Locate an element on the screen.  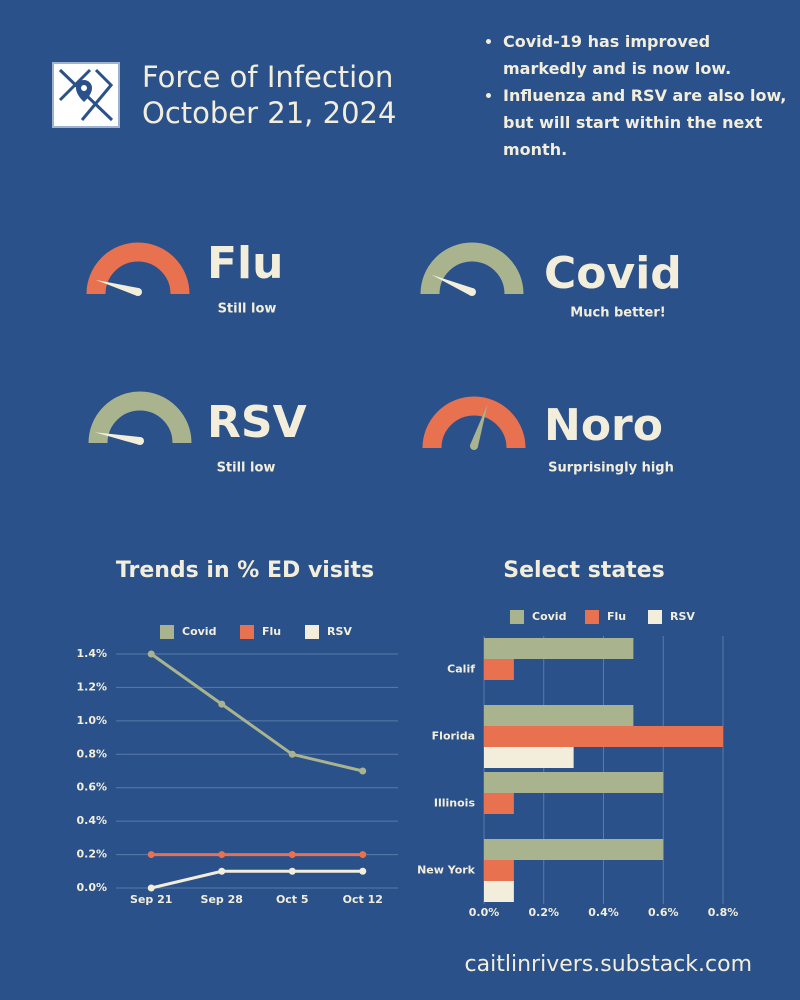
x-tick-label: Oct 12 is located at coordinates (363, 899).